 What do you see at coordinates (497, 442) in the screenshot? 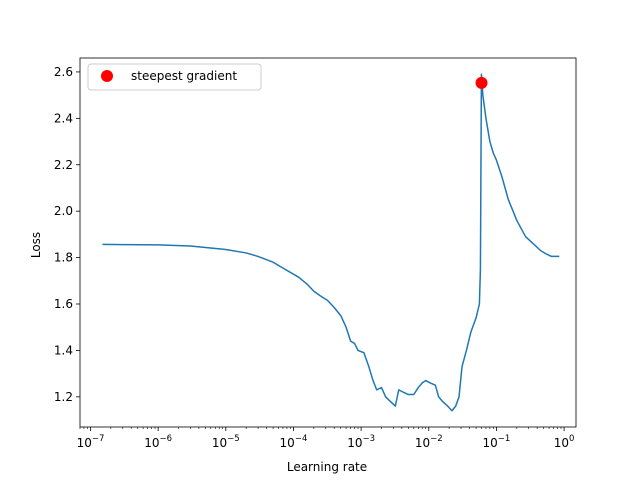
I see `x-tick-label: 10⁻¹` at bounding box center [497, 442].